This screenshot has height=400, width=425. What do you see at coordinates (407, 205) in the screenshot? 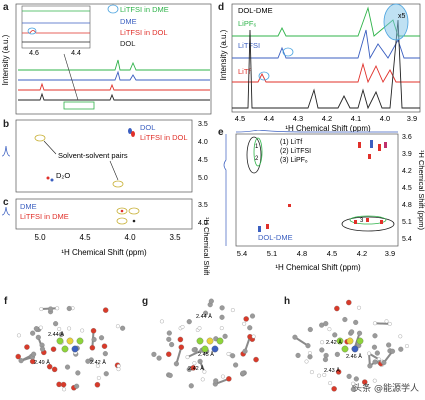
I see `panel-e-ytick-5: 4.8` at bounding box center [407, 205].